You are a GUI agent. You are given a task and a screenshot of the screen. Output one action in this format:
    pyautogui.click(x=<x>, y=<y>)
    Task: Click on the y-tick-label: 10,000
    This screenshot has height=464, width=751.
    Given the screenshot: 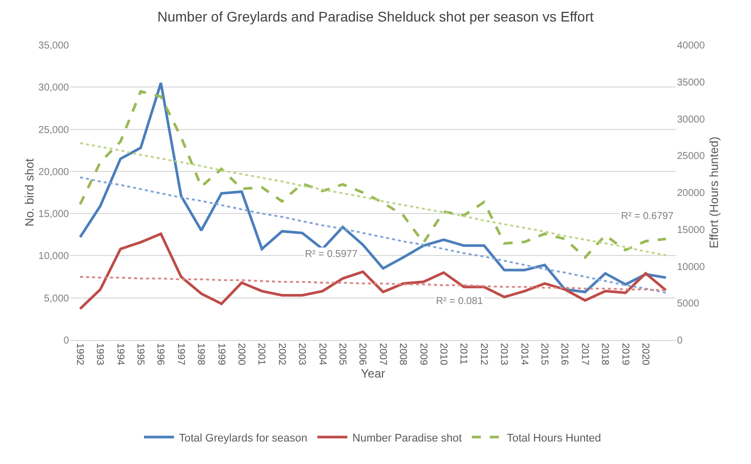 What is the action you would take?
    pyautogui.click(x=54, y=256)
    